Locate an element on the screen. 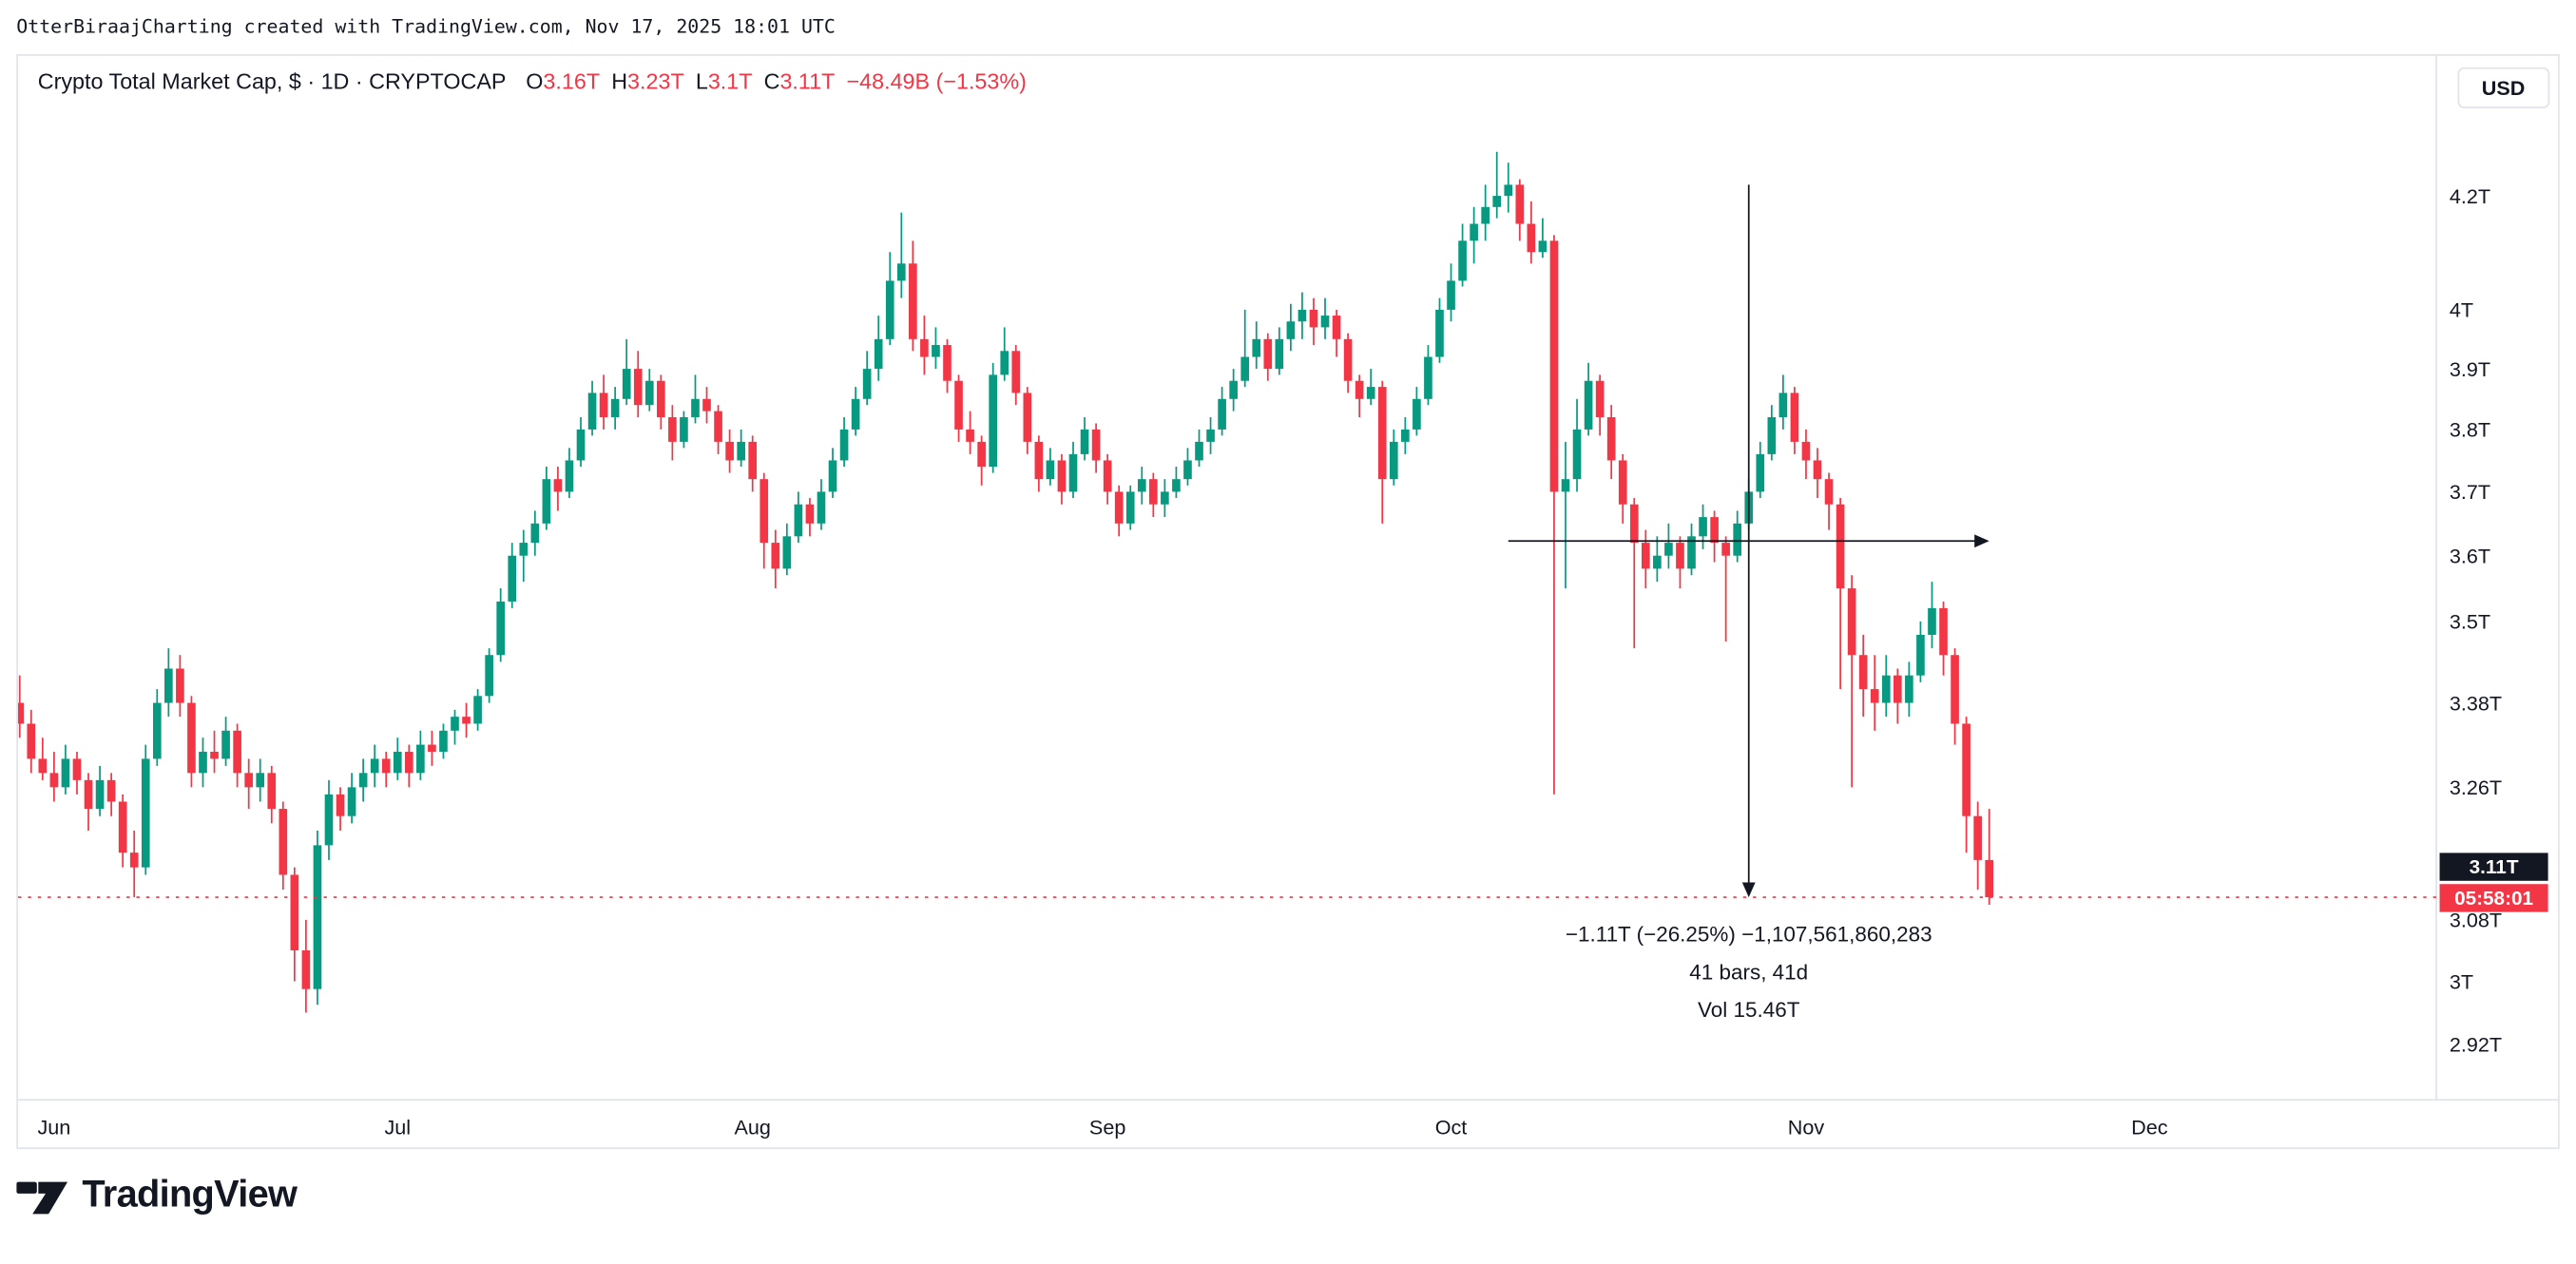 This screenshot has height=1264, width=2576. last-price-badge-label: 3.11T is located at coordinates (2494, 867).